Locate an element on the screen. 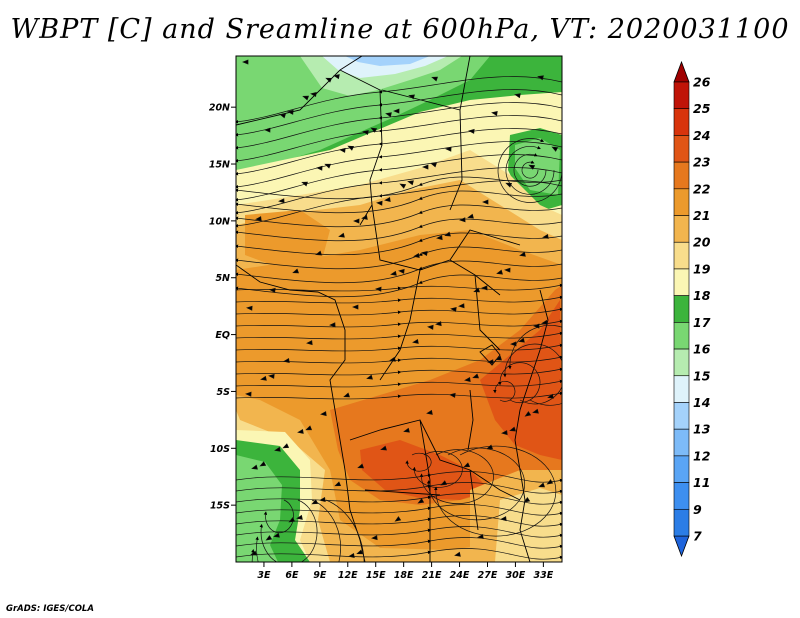  lake-tanganyika is located at coordinates (470, 420).